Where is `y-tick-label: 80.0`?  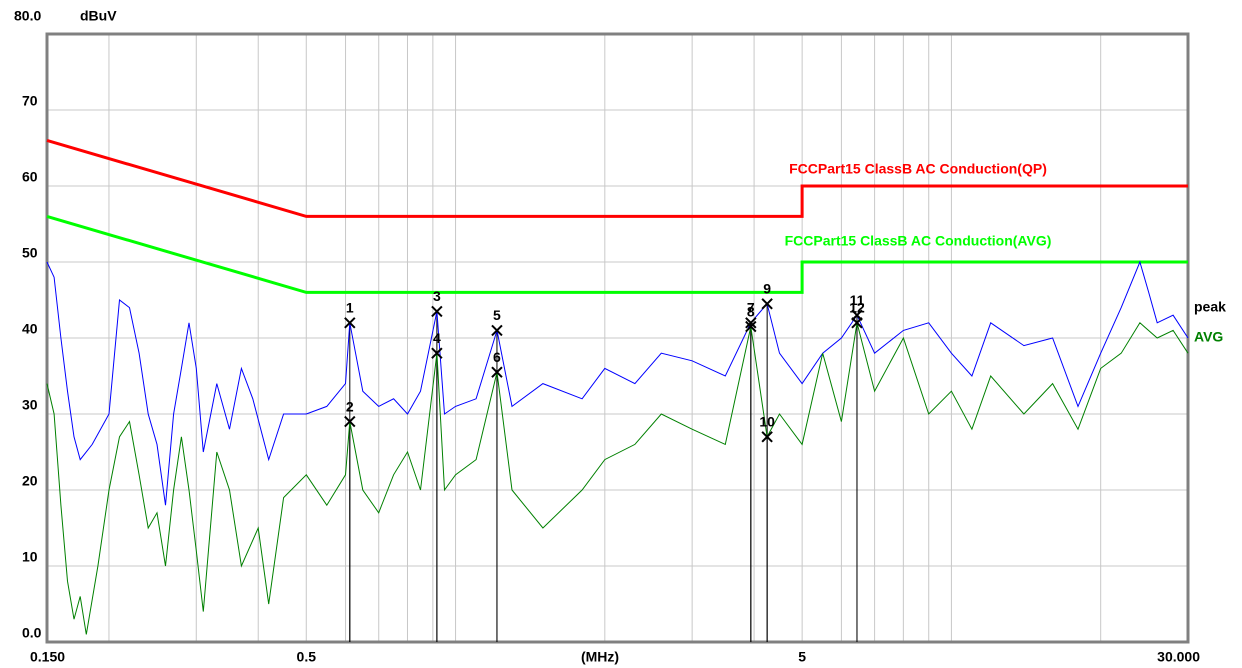 y-tick-label: 80.0 is located at coordinates (27, 16).